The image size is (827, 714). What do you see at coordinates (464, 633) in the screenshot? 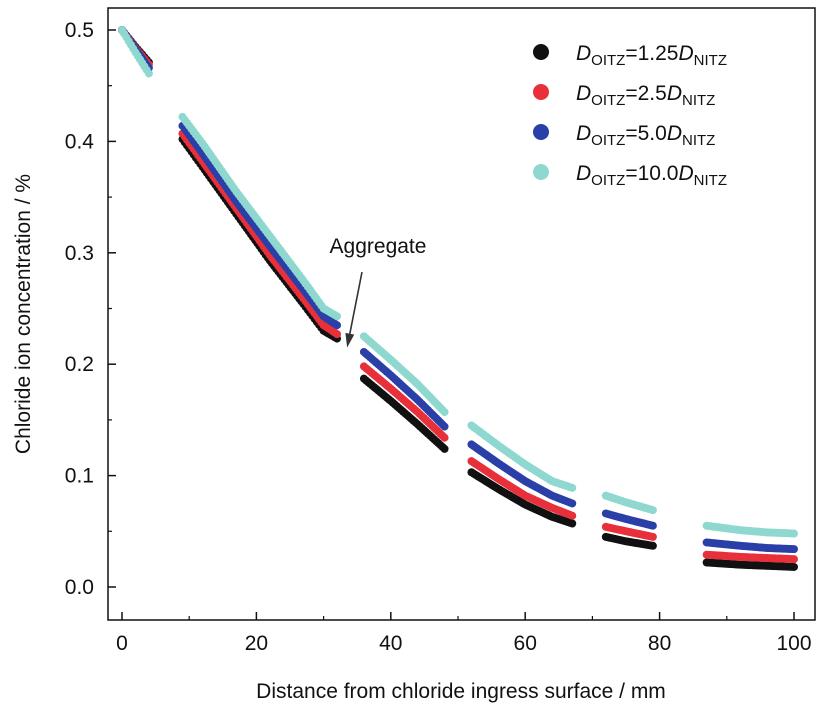
I see `x-axis: 0 20 40 60 80 100` at bounding box center [464, 633].